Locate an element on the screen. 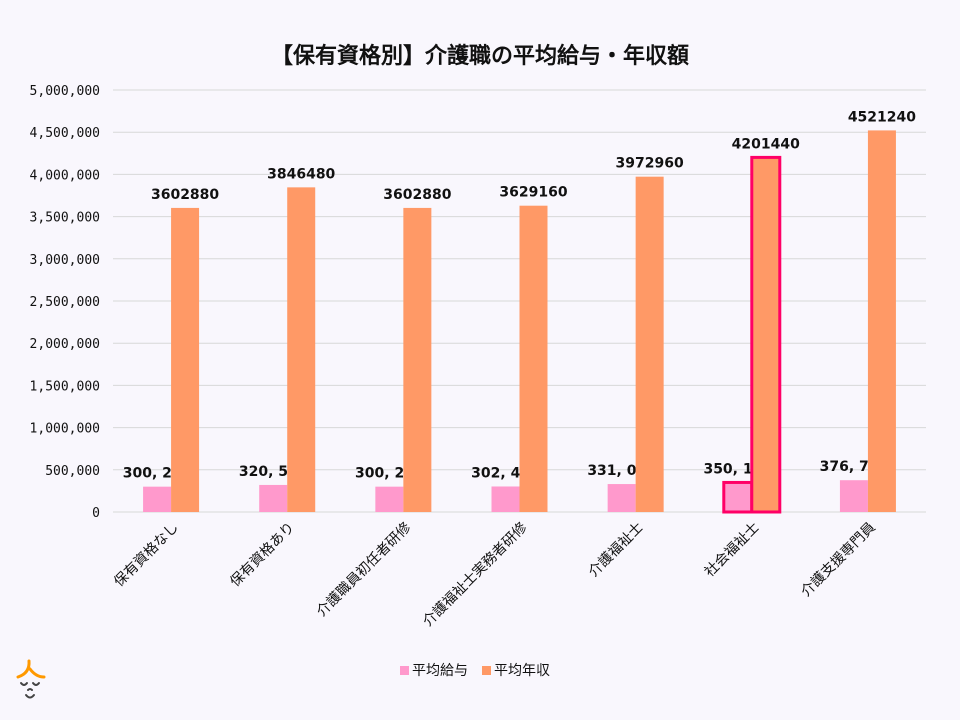 This screenshot has height=720, width=960. legend-label-income: 平均年収 is located at coordinates (522, 671).